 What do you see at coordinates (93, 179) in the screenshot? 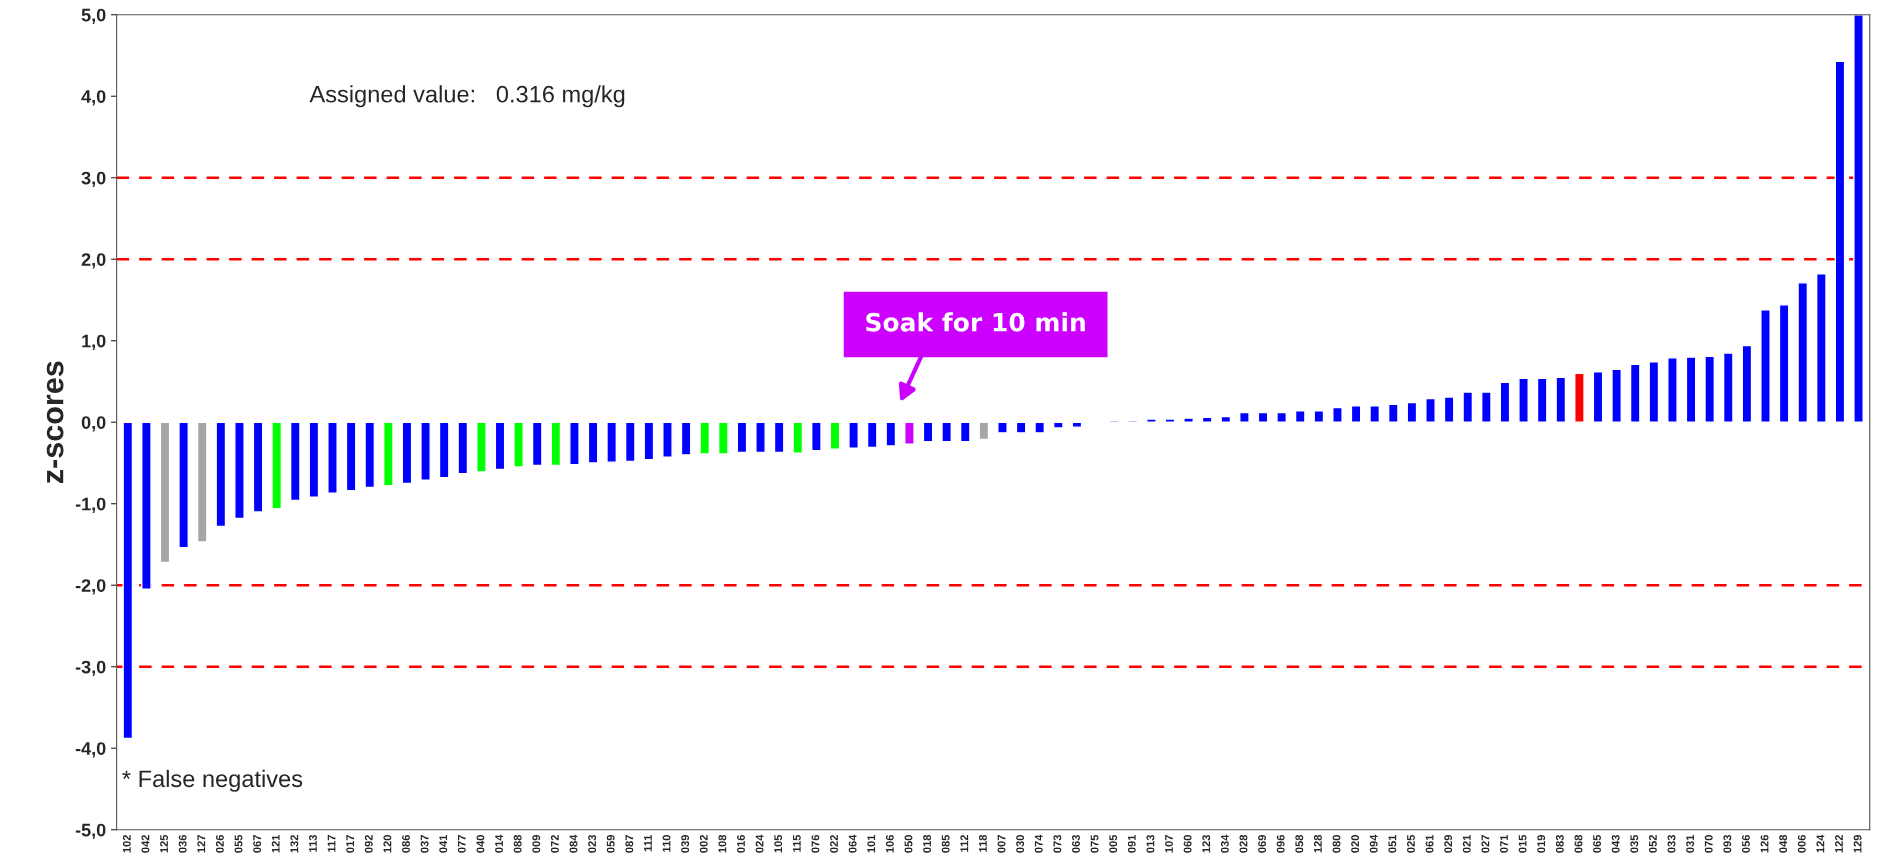
I see `y-tick-label: 3,0` at bounding box center [93, 179].